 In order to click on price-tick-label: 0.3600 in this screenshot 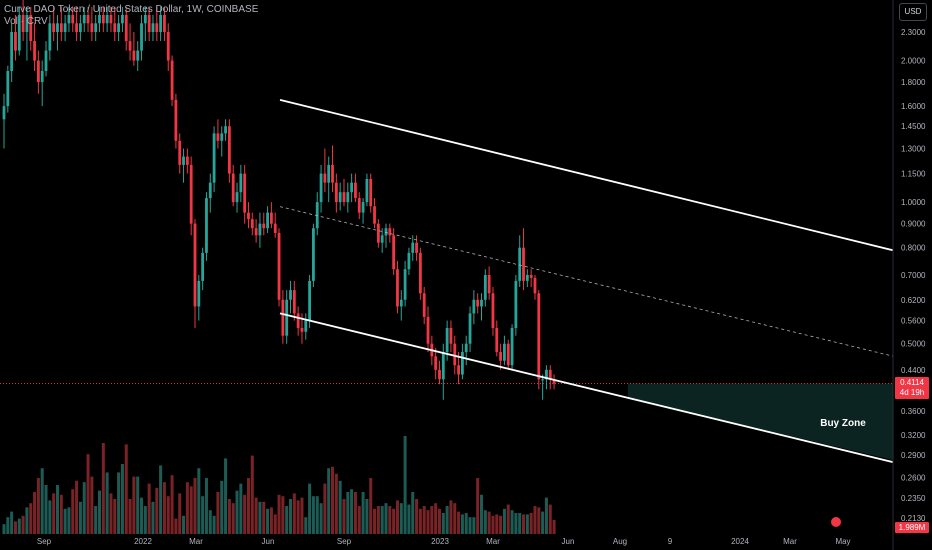, I will do `click(913, 411)`.